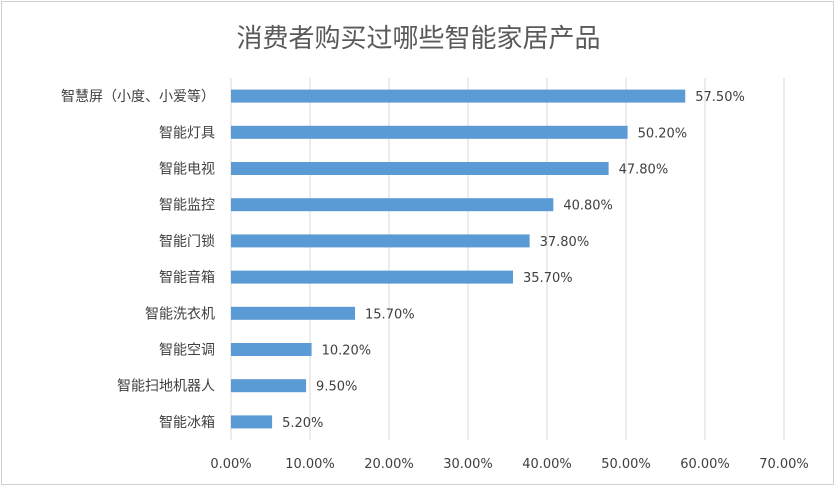 The image size is (837, 488). What do you see at coordinates (390, 314) in the screenshot?
I see `data-label: 15.70%` at bounding box center [390, 314].